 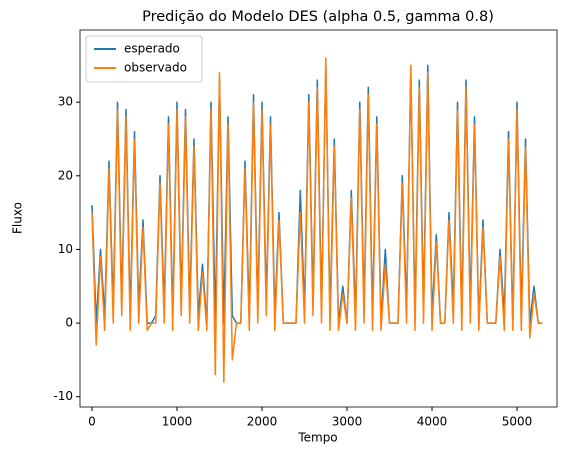 I want to click on x-tick-label: 3000, so click(x=347, y=422).